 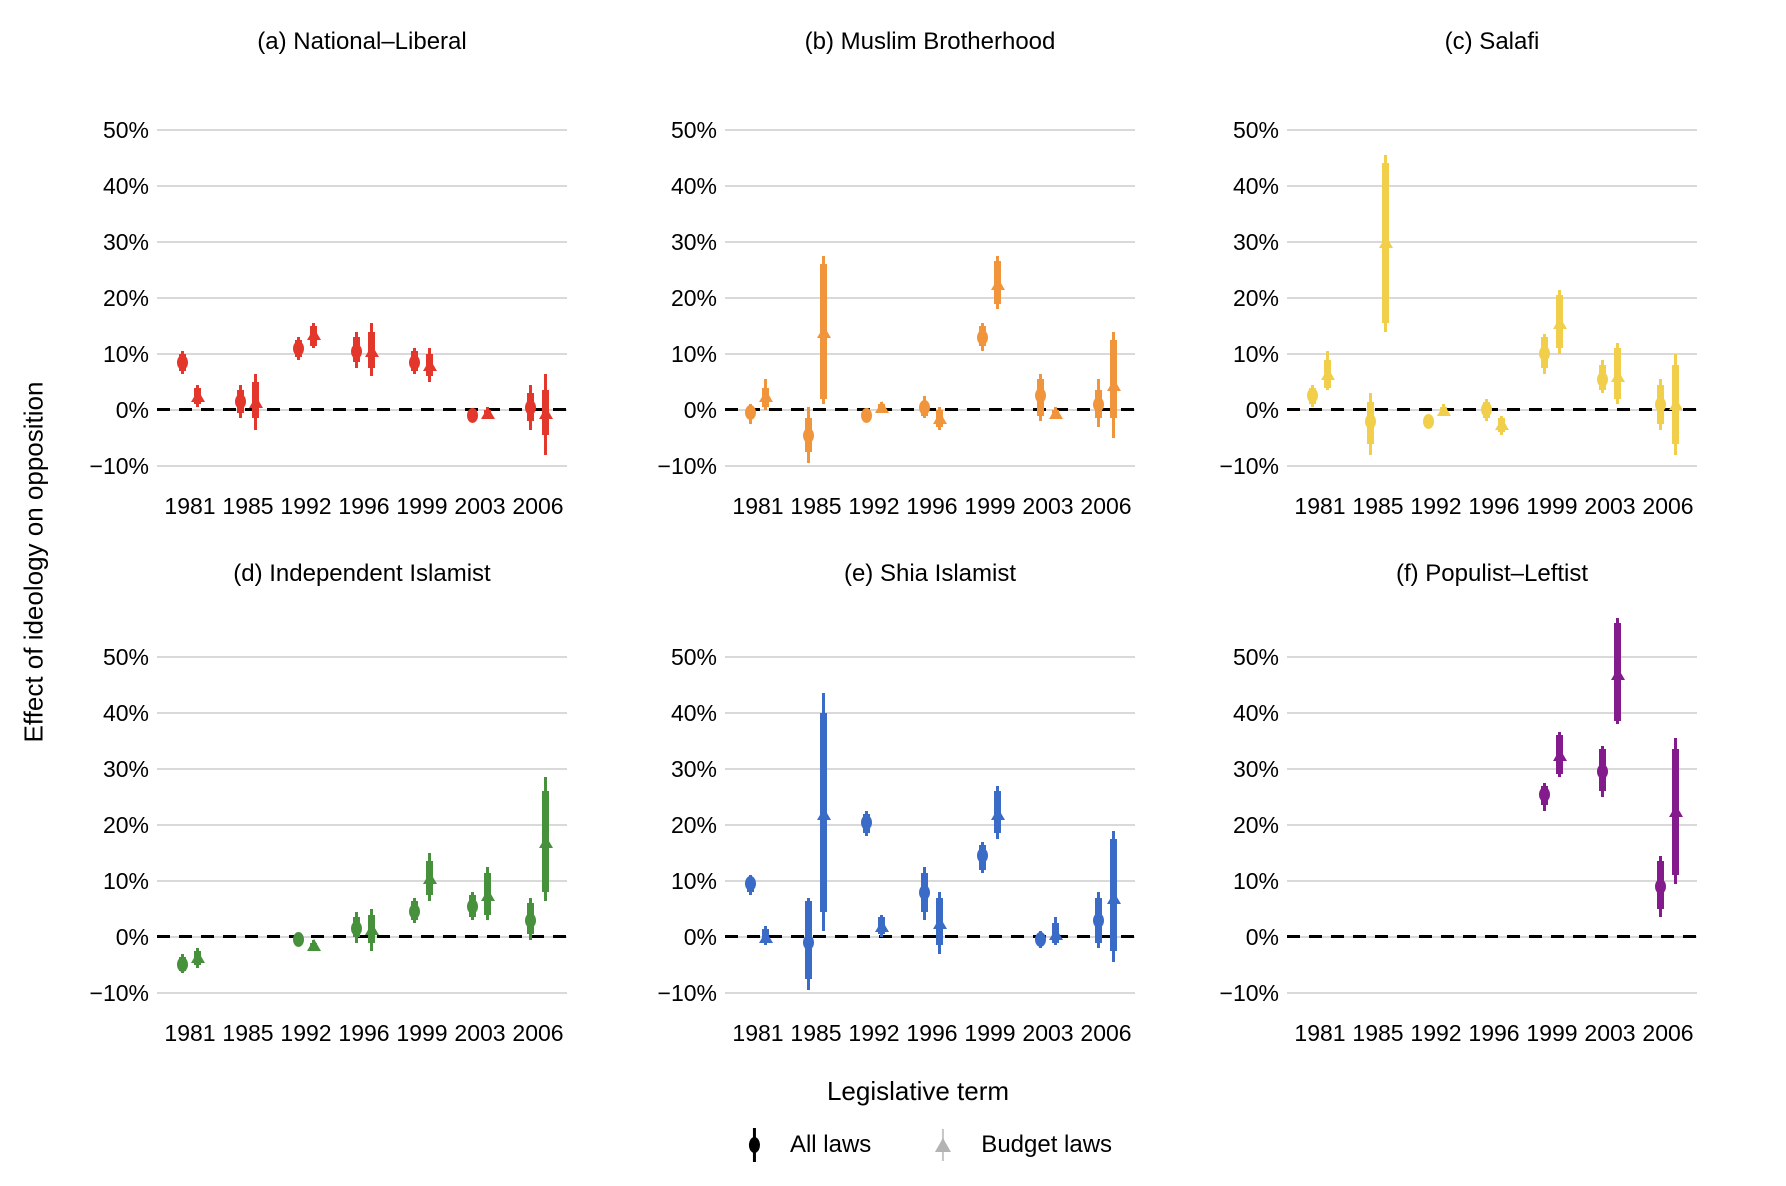 I want to click on panel-title: (b) Muslim Brotherhood, so click(x=930, y=41).